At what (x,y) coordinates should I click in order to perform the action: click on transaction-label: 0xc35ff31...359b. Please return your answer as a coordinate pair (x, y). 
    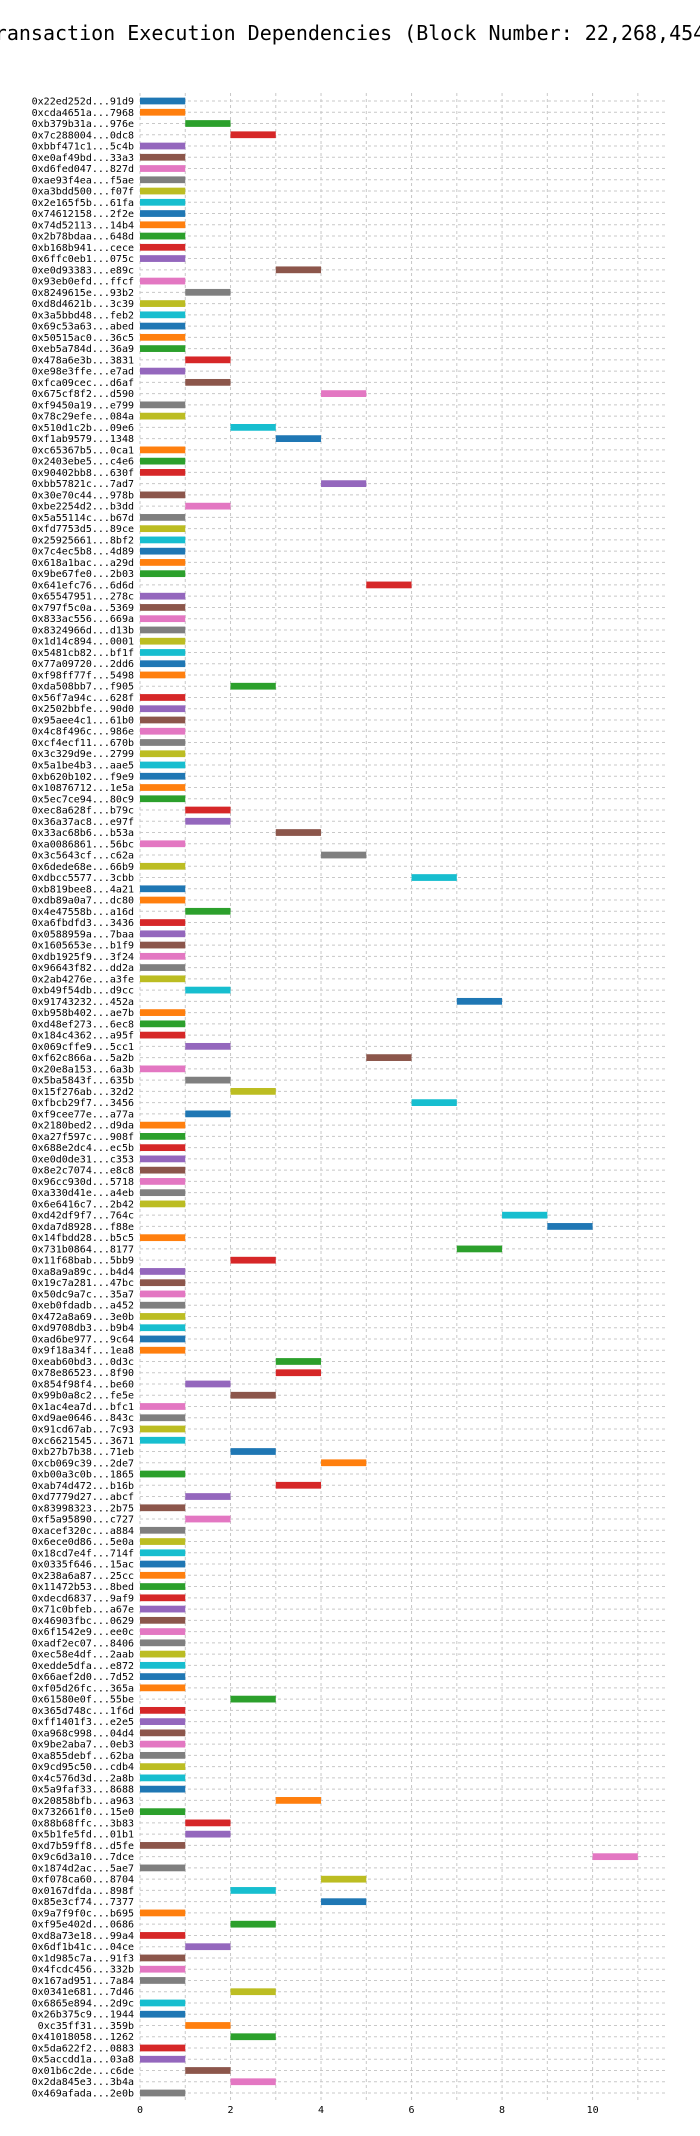
    Looking at the image, I should click on (86, 2026).